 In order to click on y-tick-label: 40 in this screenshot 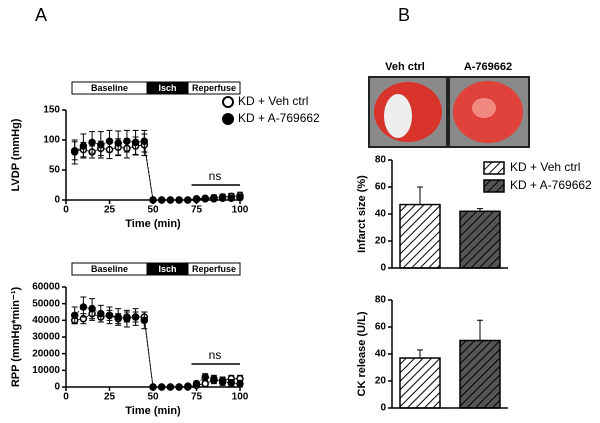, I will do `click(381, 354)`.